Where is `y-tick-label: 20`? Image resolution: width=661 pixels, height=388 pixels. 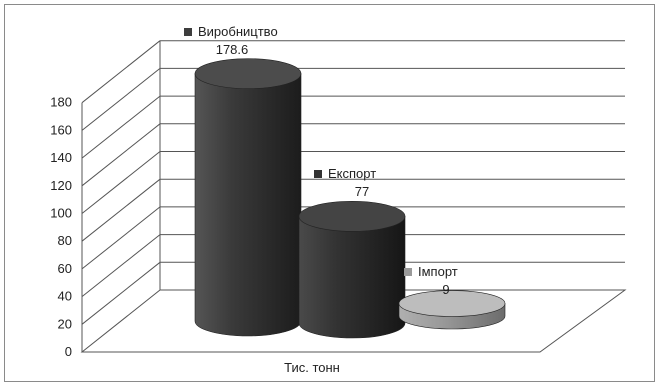
y-tick-label: 20 is located at coordinates (65, 323).